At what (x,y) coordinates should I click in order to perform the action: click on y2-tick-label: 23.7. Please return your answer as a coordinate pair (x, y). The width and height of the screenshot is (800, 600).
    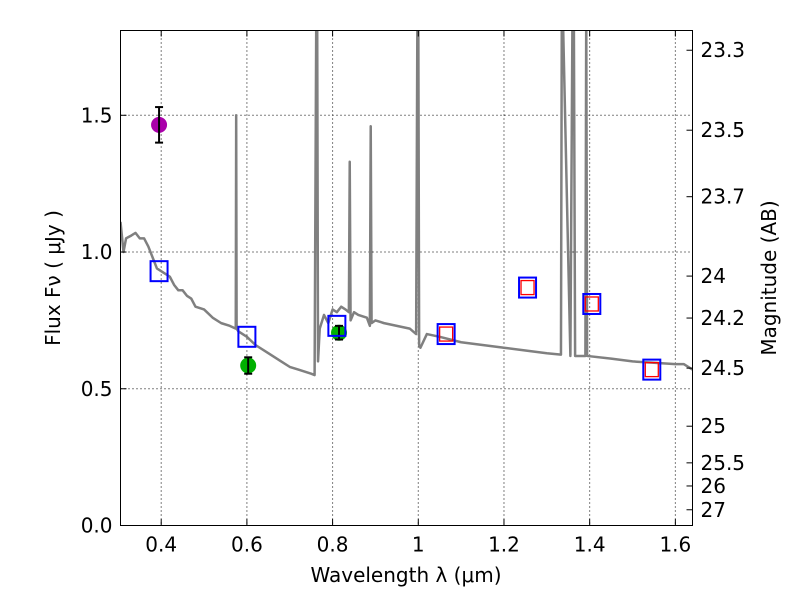
    Looking at the image, I should click on (723, 197).